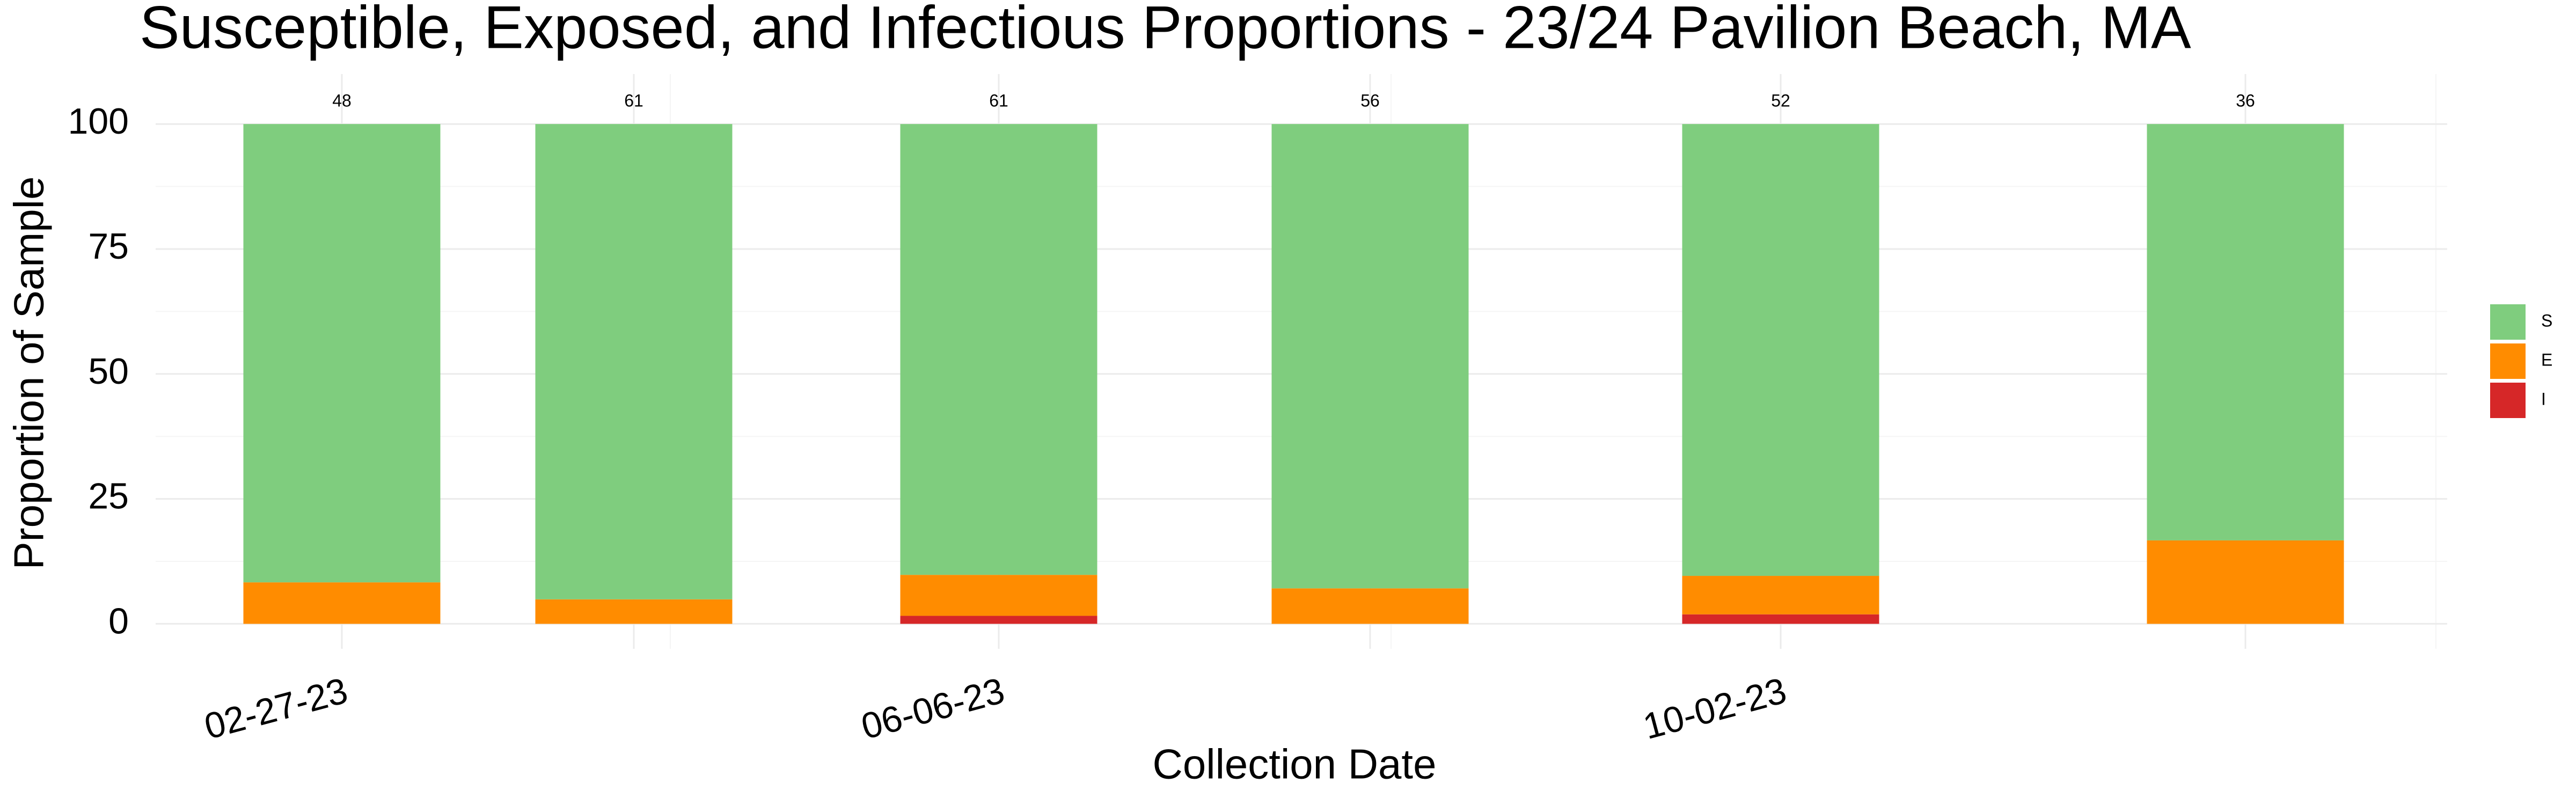 The image size is (2576, 805). What do you see at coordinates (118, 621) in the screenshot?
I see `y-tick-label: 0` at bounding box center [118, 621].